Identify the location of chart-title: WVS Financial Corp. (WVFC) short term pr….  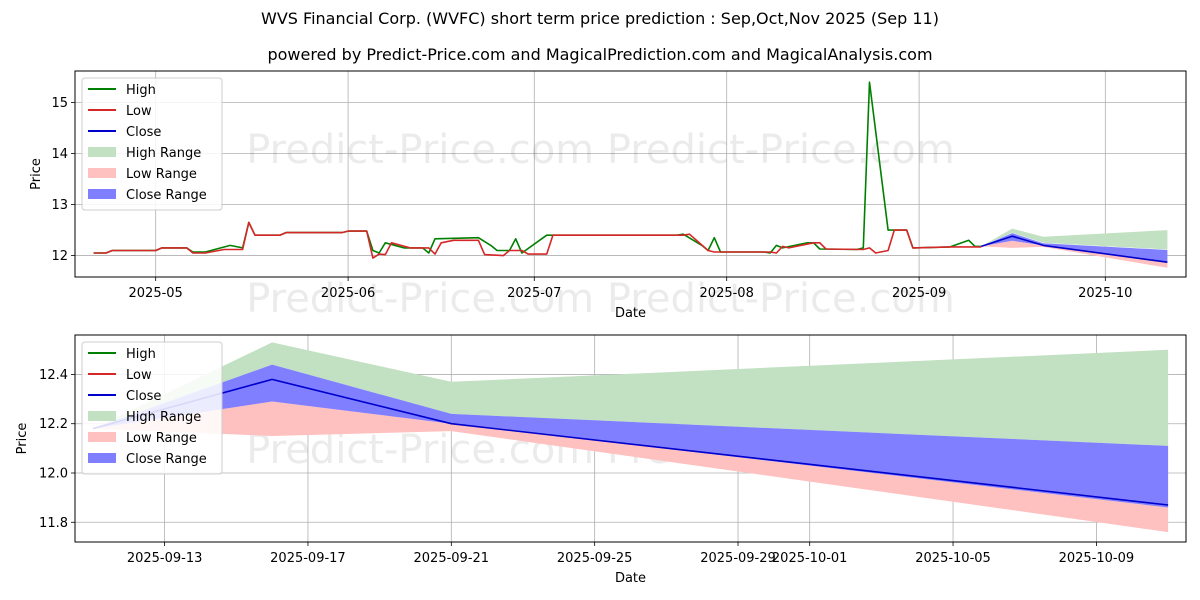
(600, 18).